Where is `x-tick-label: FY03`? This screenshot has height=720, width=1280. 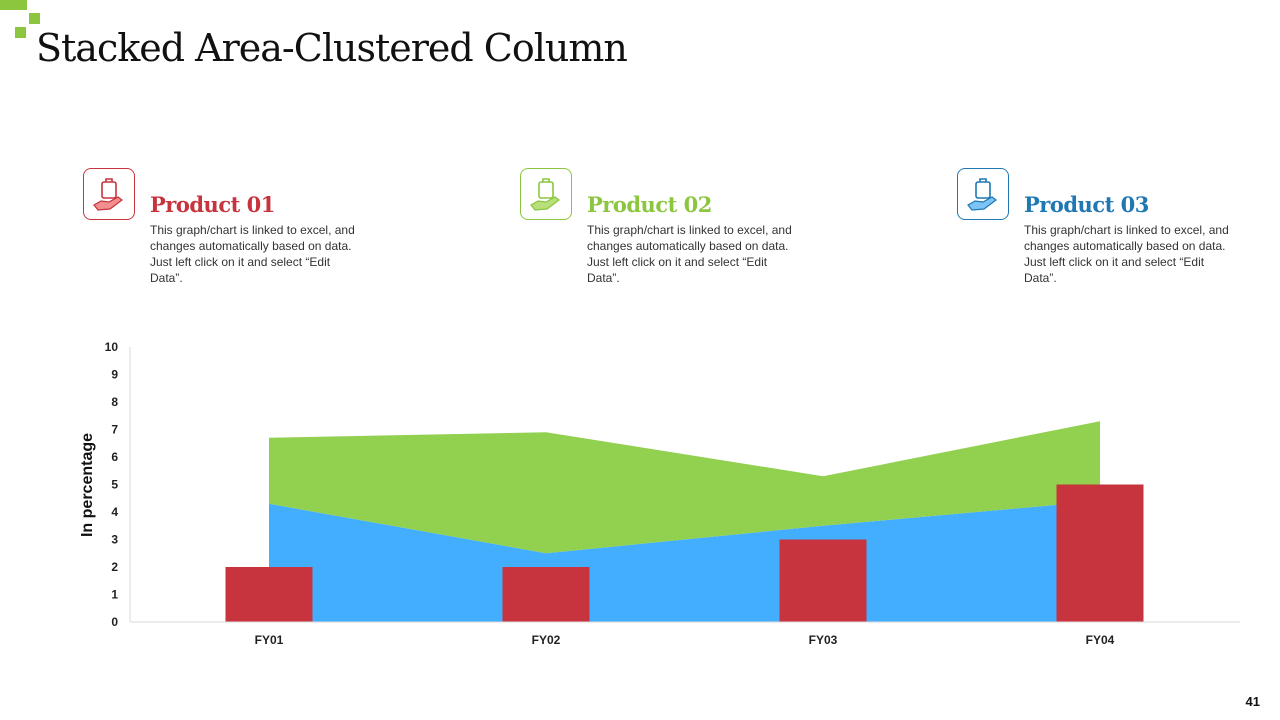
x-tick-label: FY03 is located at coordinates (823, 640).